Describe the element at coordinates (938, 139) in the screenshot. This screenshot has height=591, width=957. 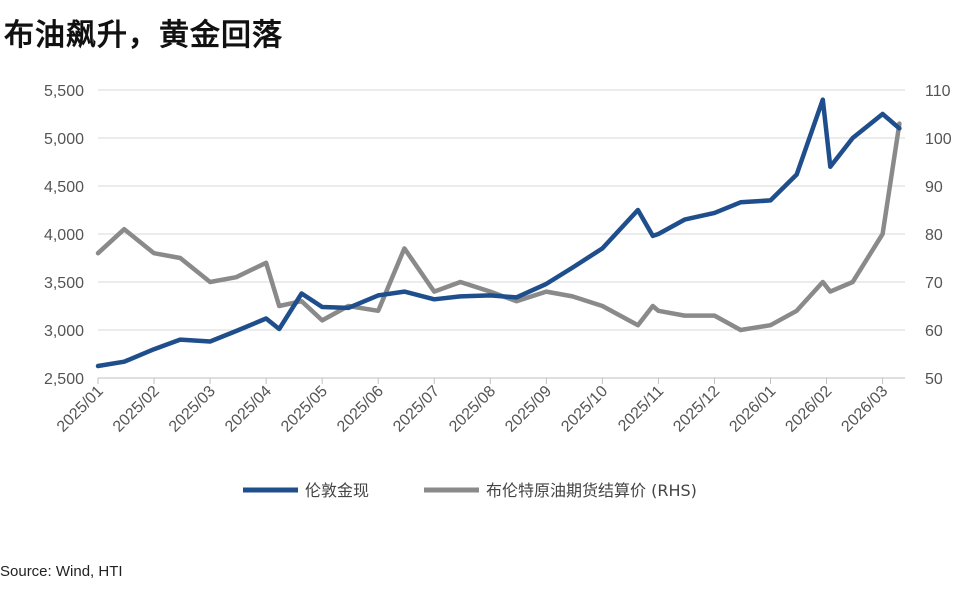
I see `y-right-tick-label: 100` at that location.